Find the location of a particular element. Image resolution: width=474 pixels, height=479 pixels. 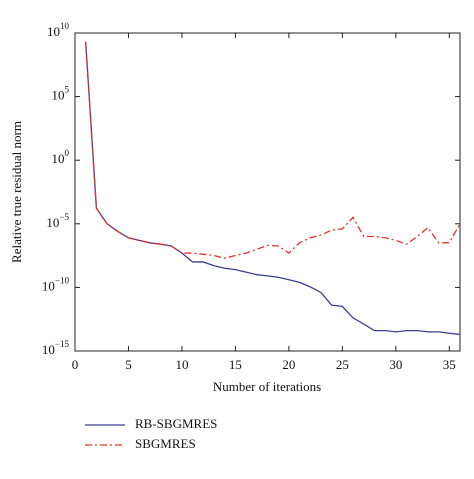

x-tick-label: 35 is located at coordinates (449, 364).